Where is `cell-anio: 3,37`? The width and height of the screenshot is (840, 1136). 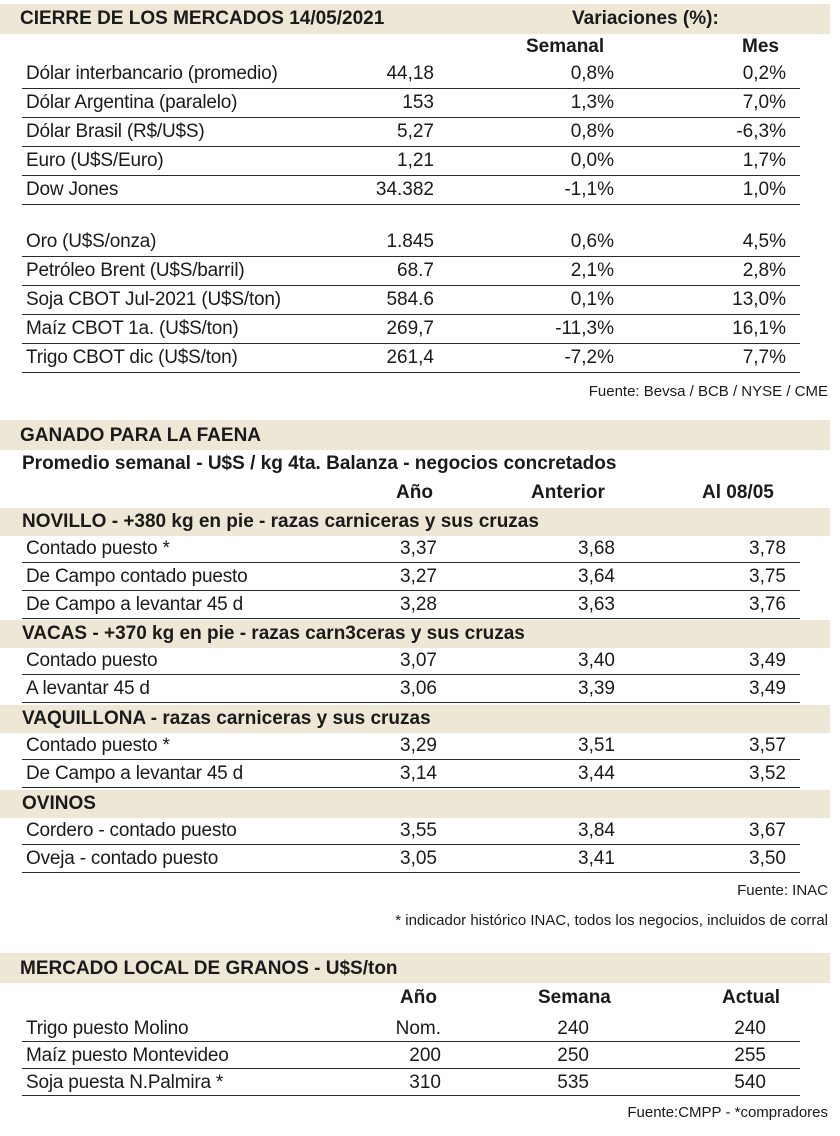
cell-anio: 3,37 is located at coordinates (418, 548).